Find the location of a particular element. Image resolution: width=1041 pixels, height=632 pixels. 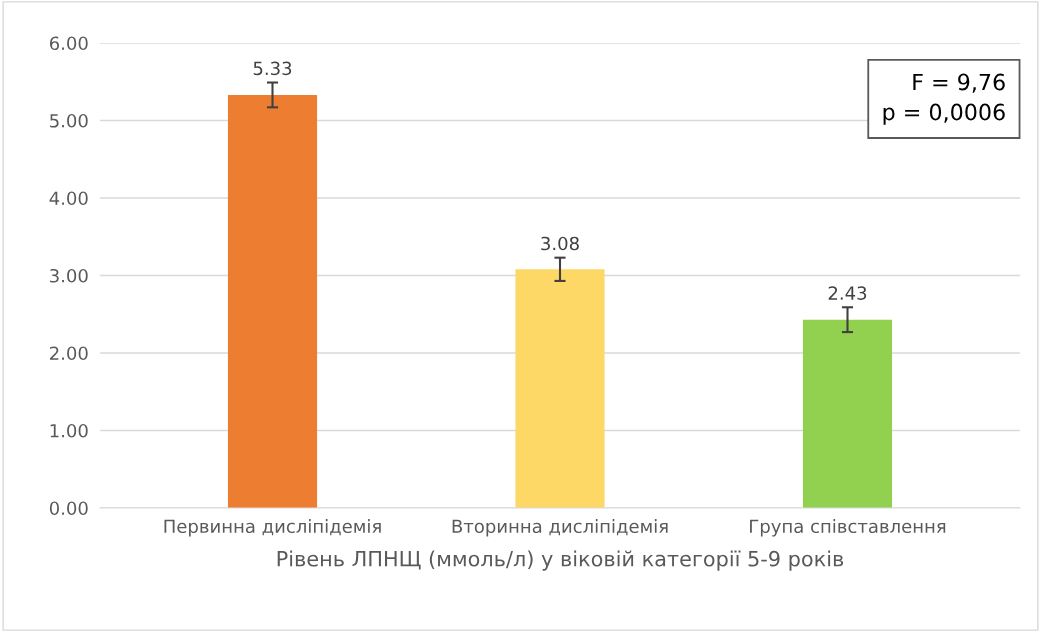

y-tick-label: 1.00 is located at coordinates (69, 430).